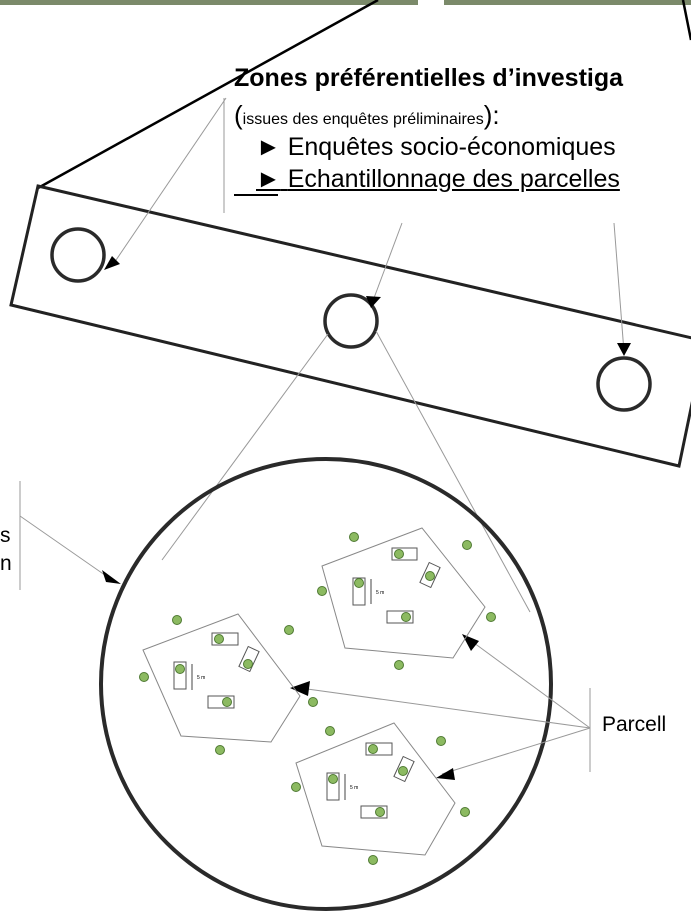  I want to click on arrowhead-plot-a, so click(470, 642).